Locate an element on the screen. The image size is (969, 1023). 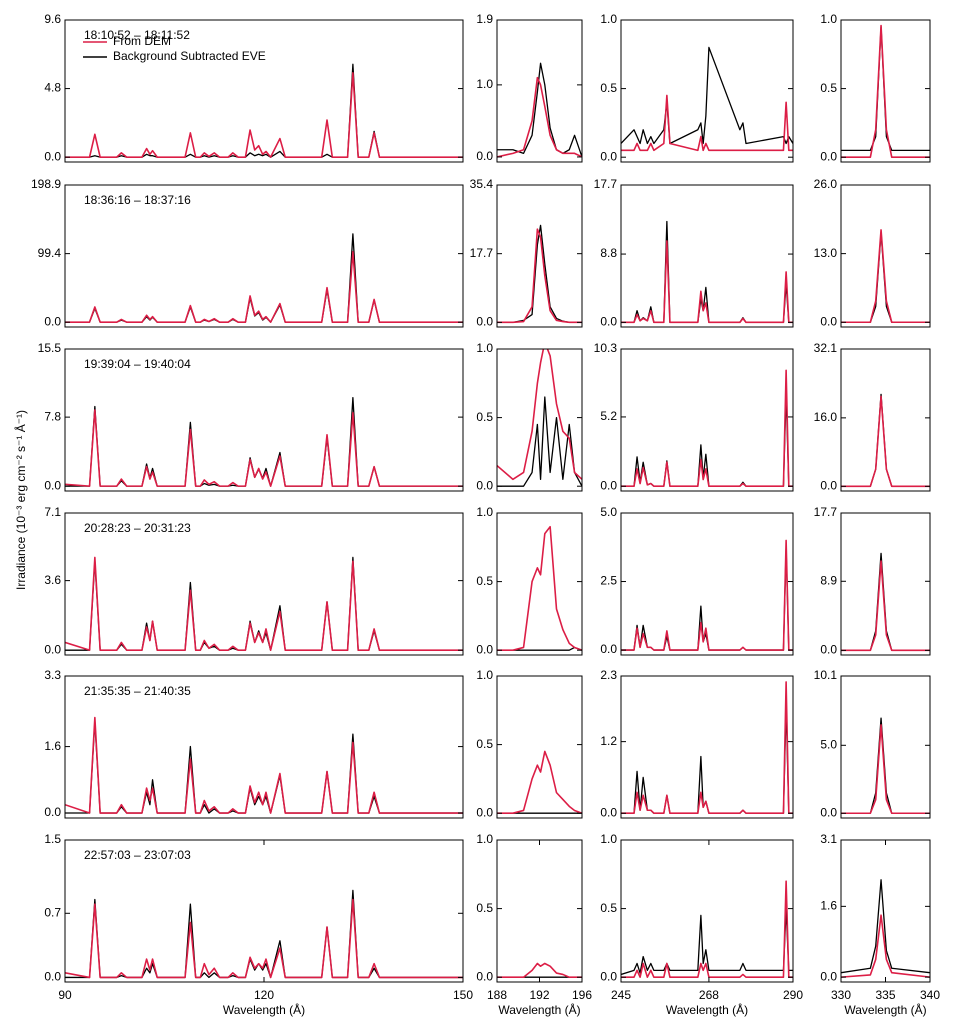
legend-label: From DEM is located at coordinates (142, 41).